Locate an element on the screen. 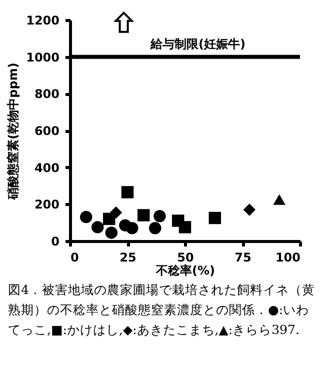 This screenshot has width=327, height=385. y-tick-label: 1200 is located at coordinates (43, 21).